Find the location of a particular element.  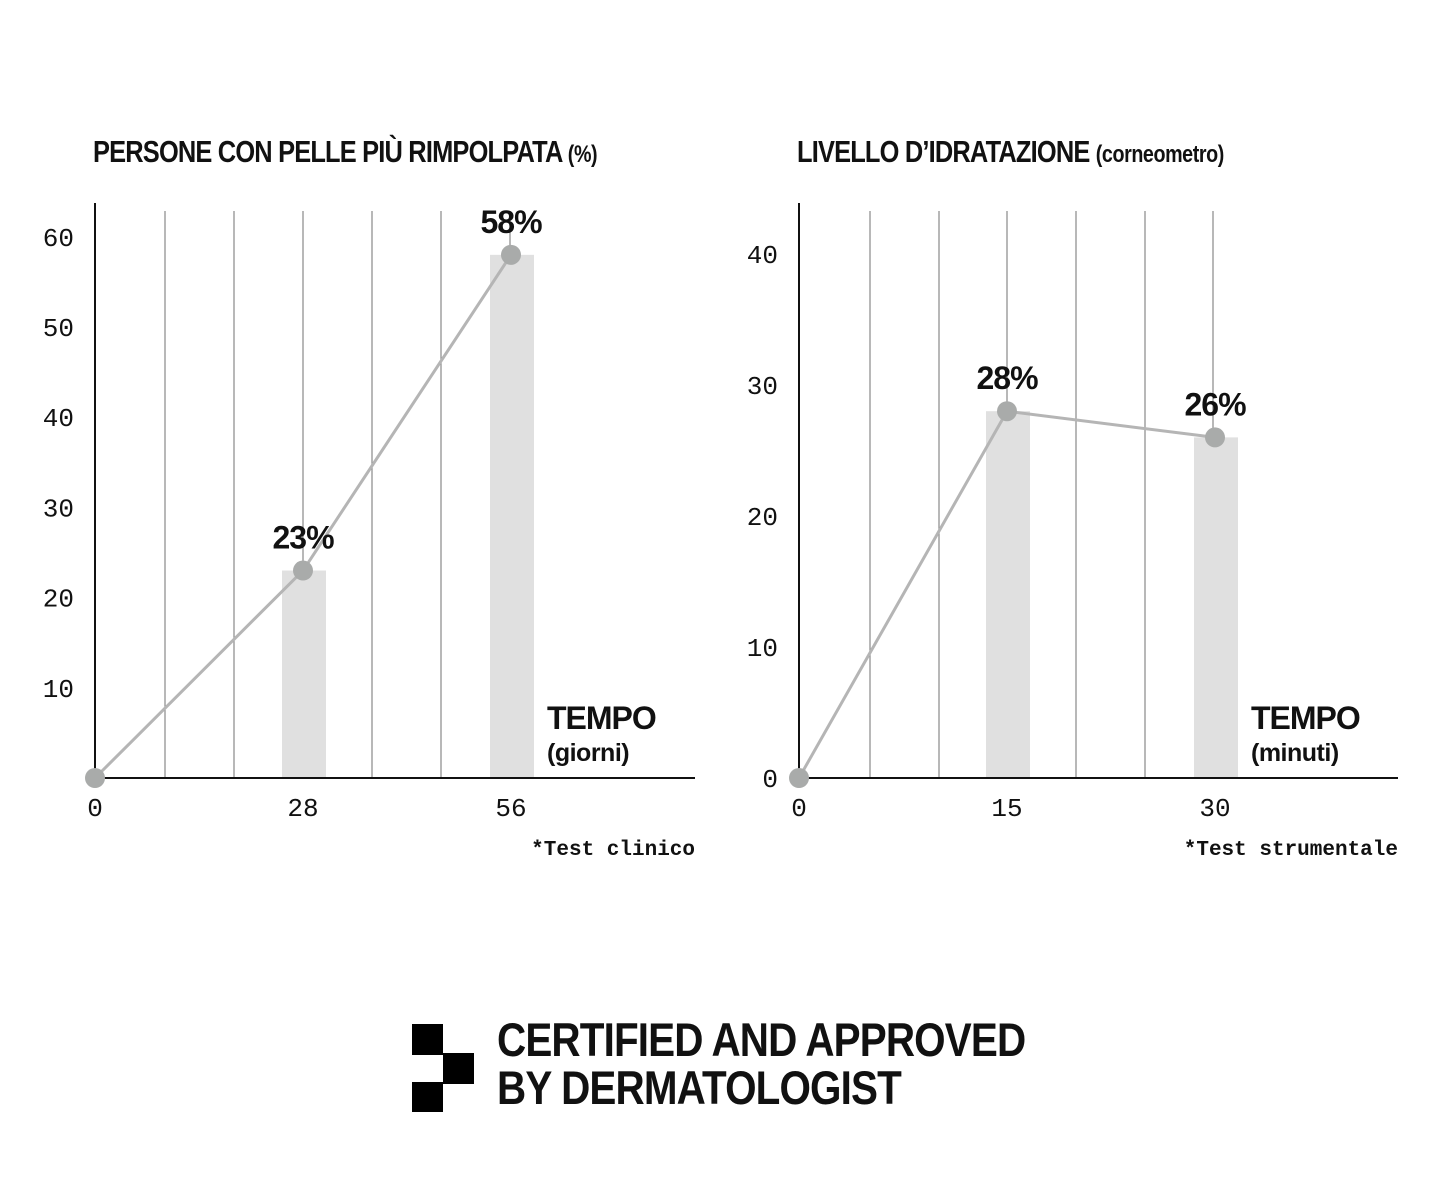

x-axis-unit: (giorni) is located at coordinates (588, 753).